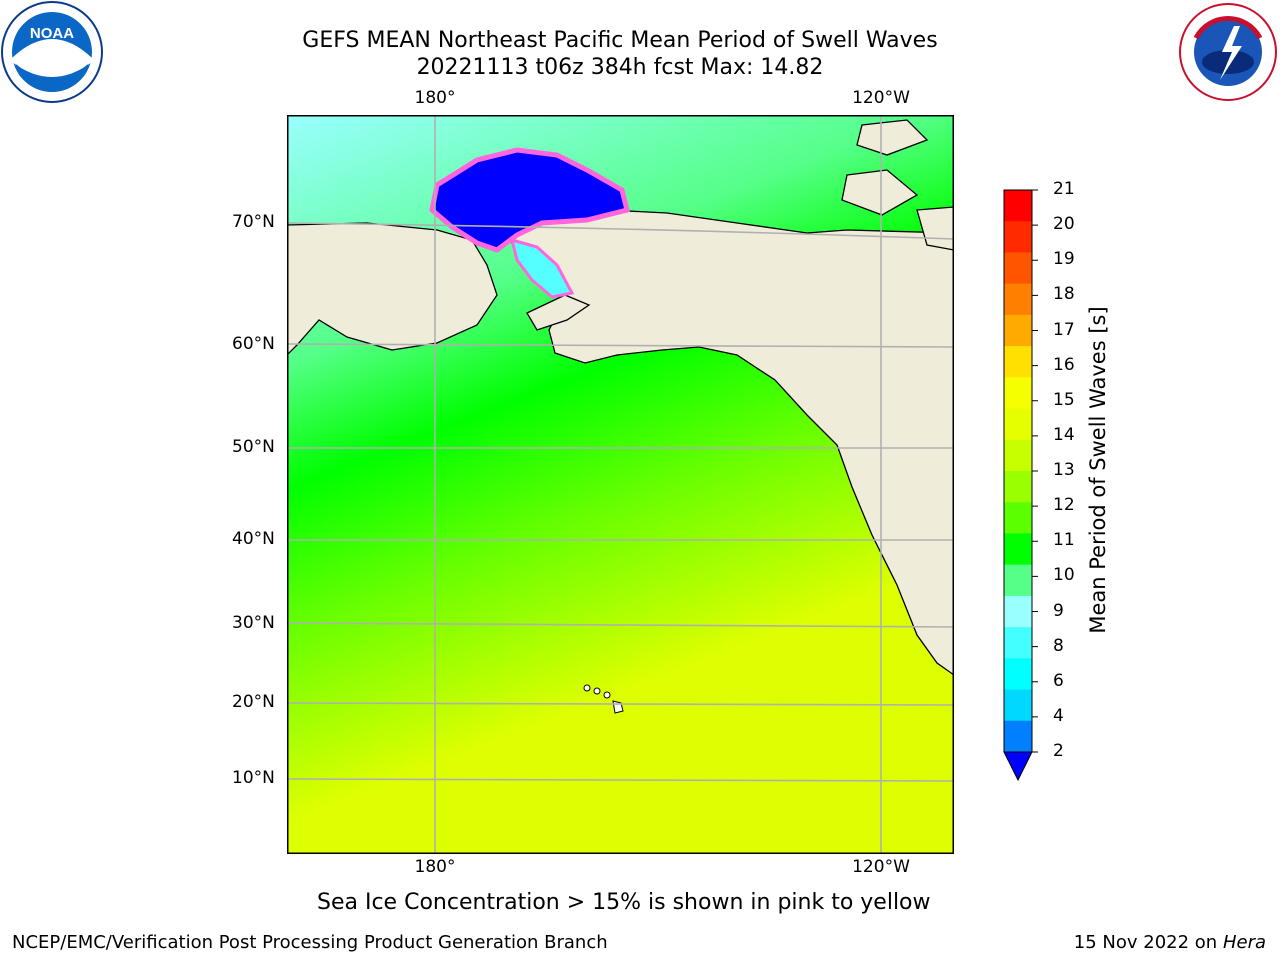 The height and width of the screenshot is (960, 1280). Describe the element at coordinates (881, 98) in the screenshot. I see `lon-label-top-120w: 120°W` at that location.